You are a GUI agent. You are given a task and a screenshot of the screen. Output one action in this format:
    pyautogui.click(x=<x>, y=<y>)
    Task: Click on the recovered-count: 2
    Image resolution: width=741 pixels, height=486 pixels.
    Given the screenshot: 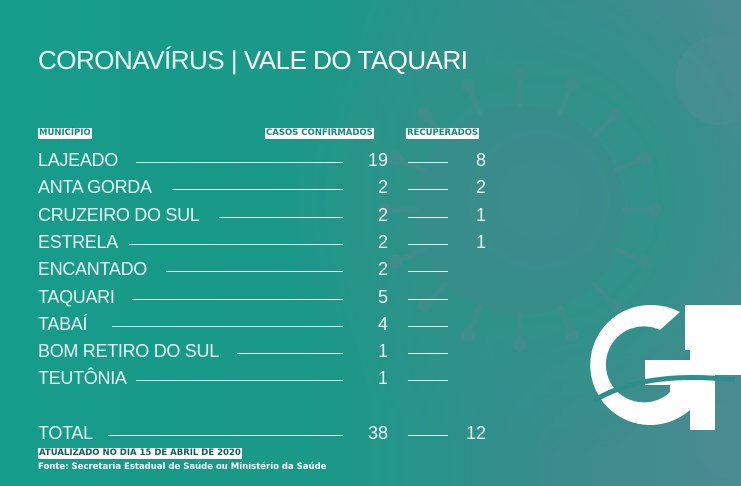 What is the action you would take?
    pyautogui.click(x=480, y=187)
    